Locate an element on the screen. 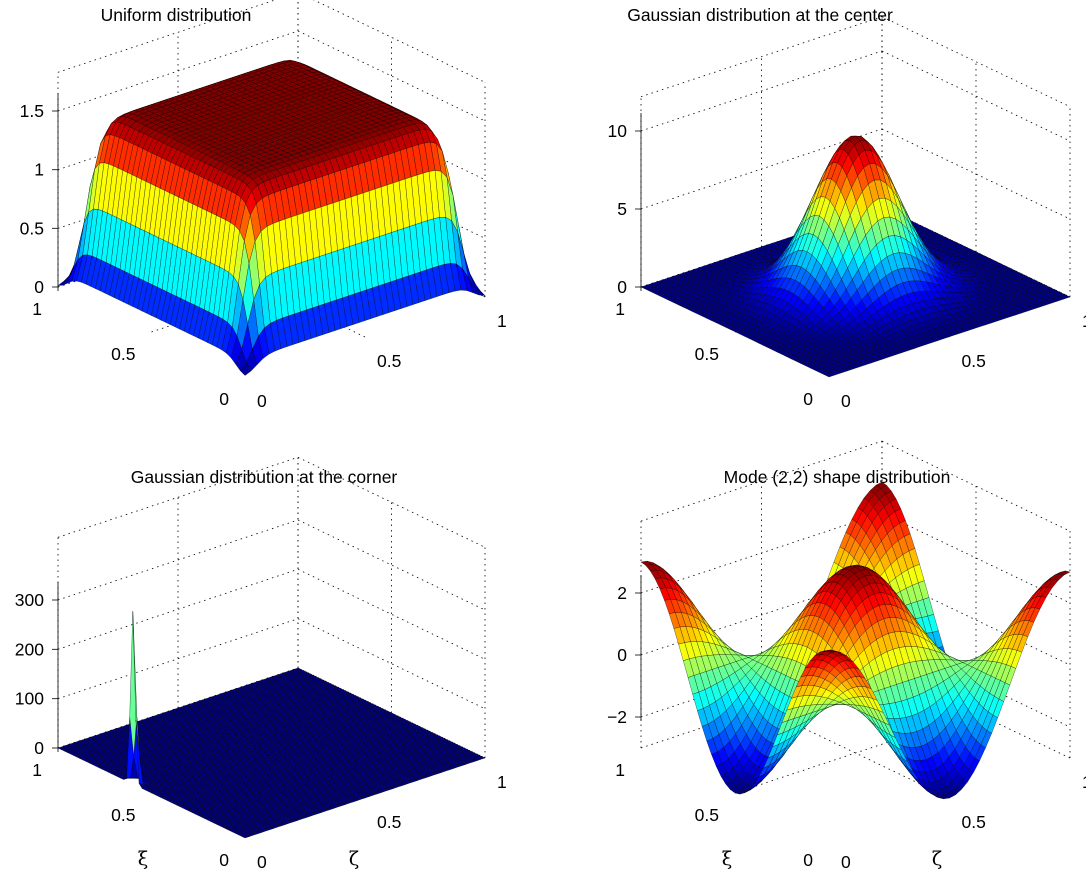 The width and height of the screenshot is (1086, 882). subplot-3-surface is located at coordinates (271, 725).